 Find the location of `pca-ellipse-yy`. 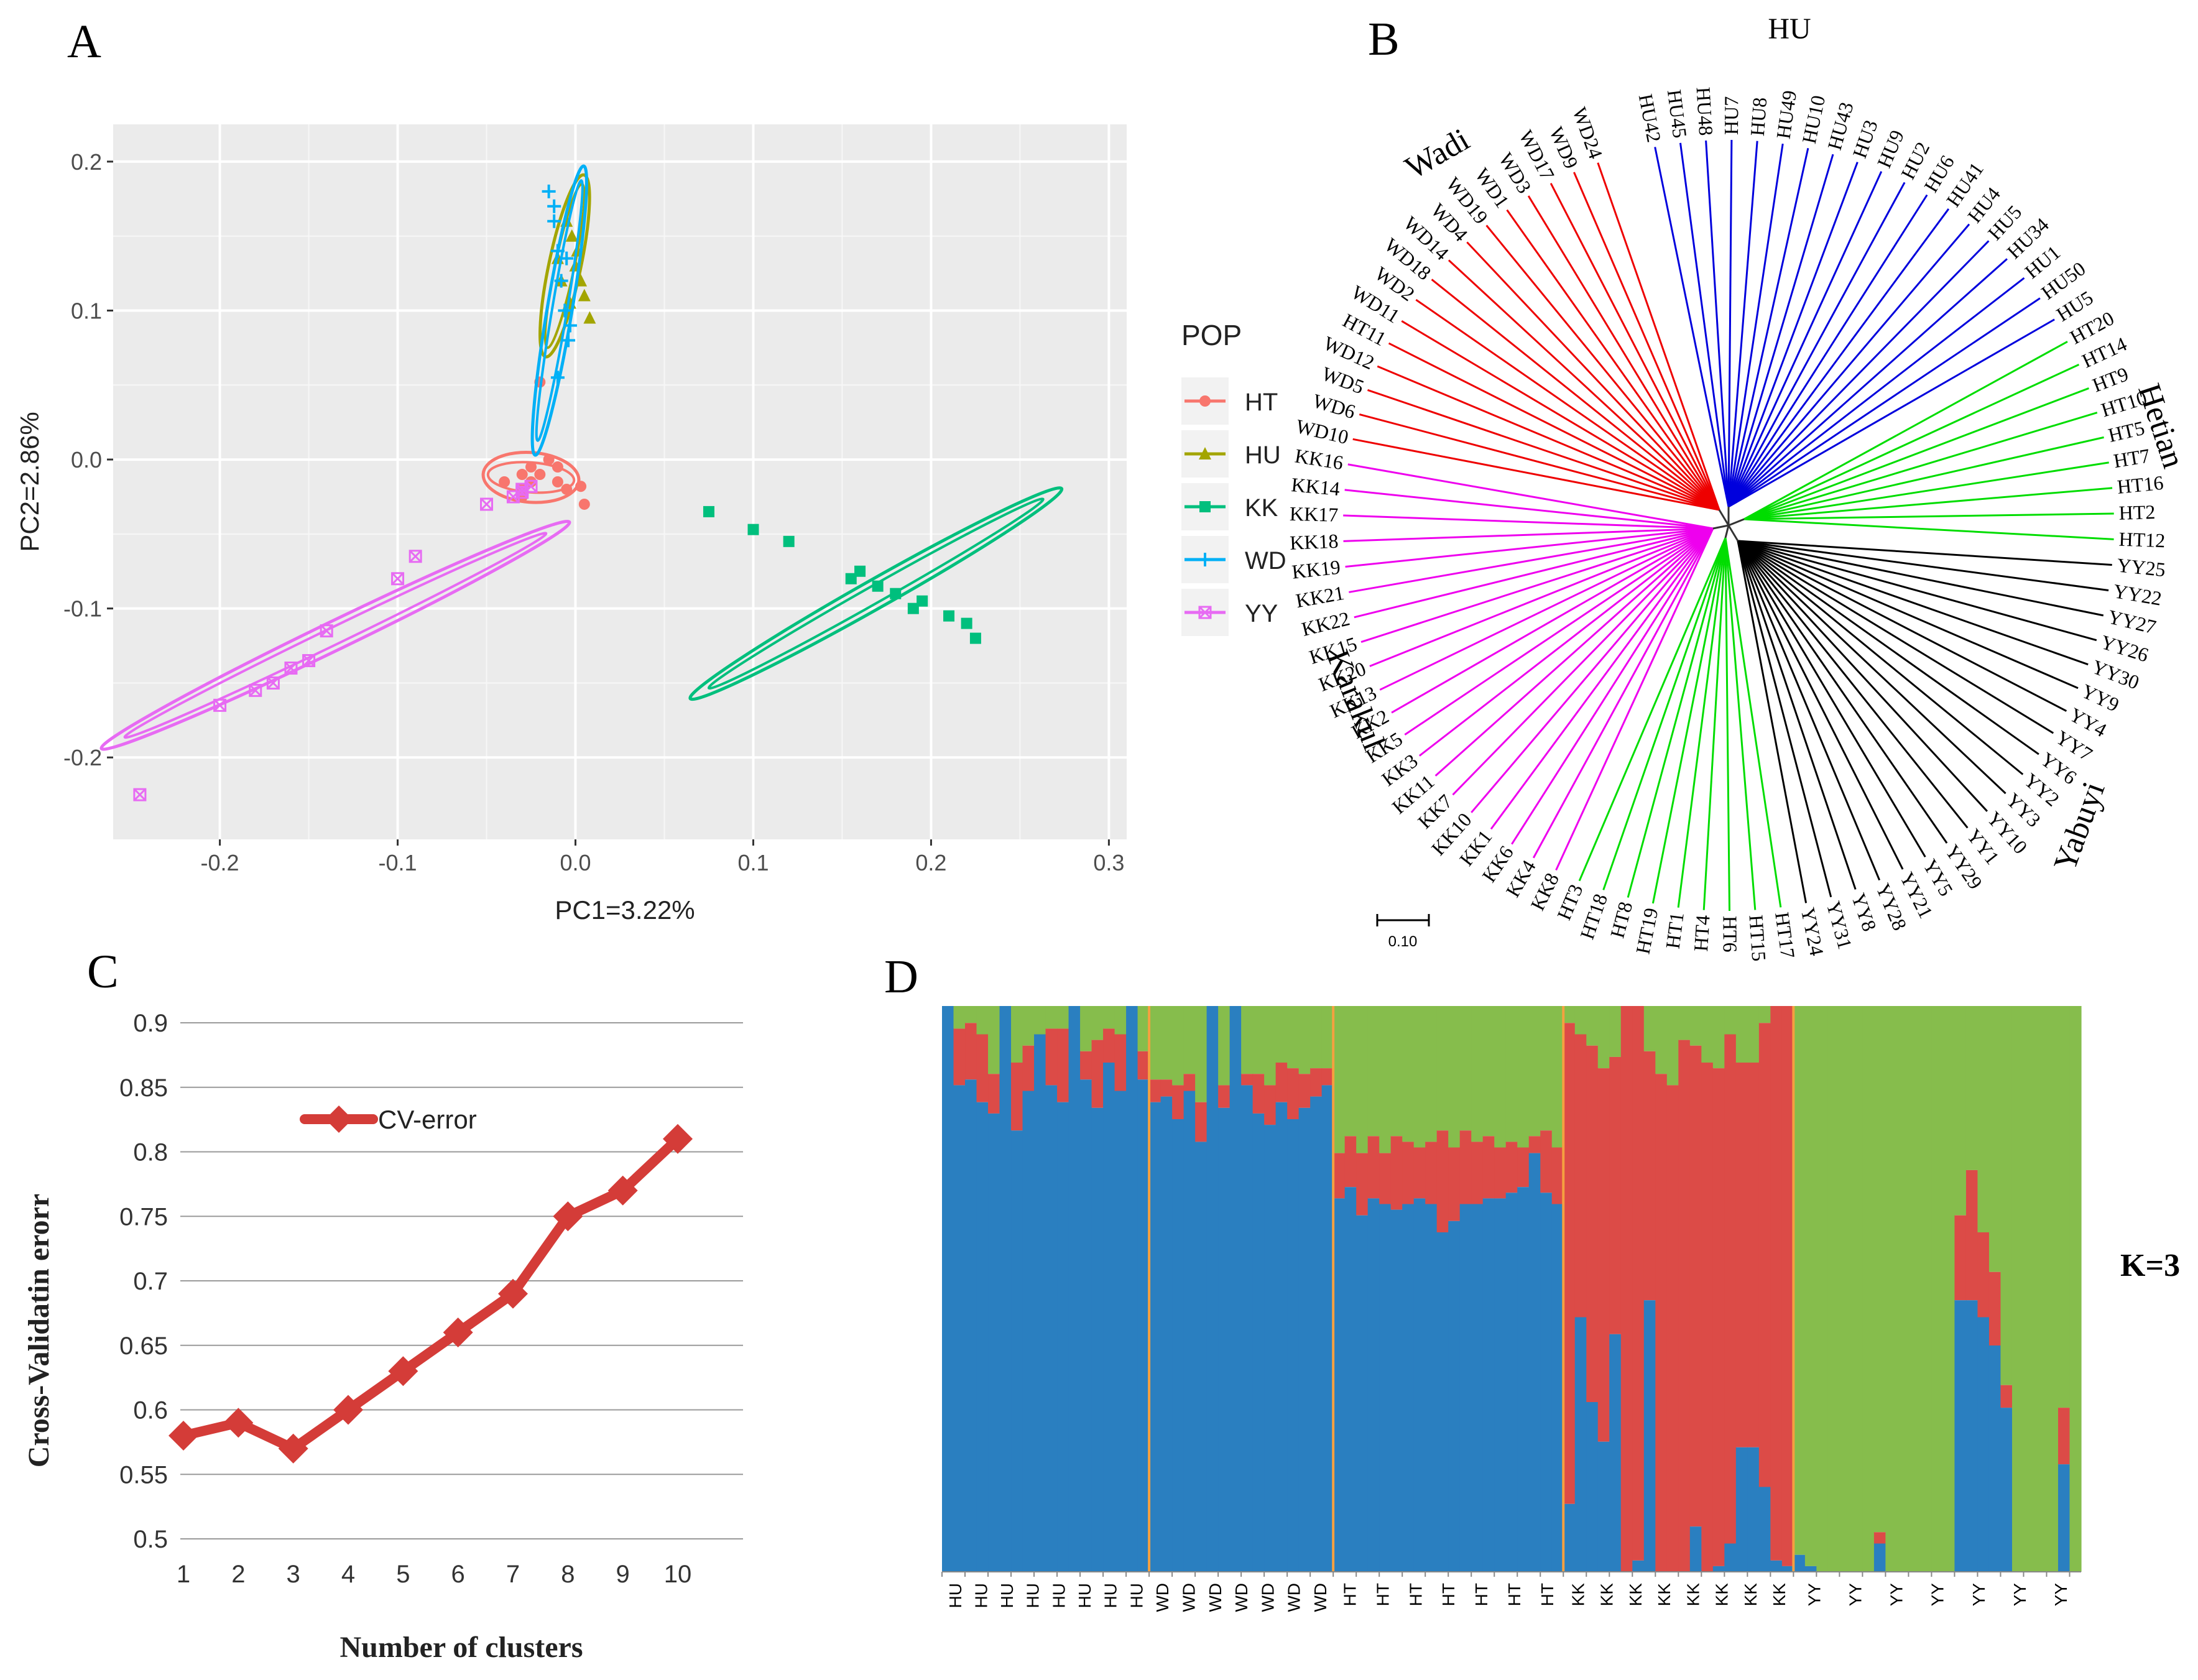

pca-ellipse-yy is located at coordinates (335, 635).